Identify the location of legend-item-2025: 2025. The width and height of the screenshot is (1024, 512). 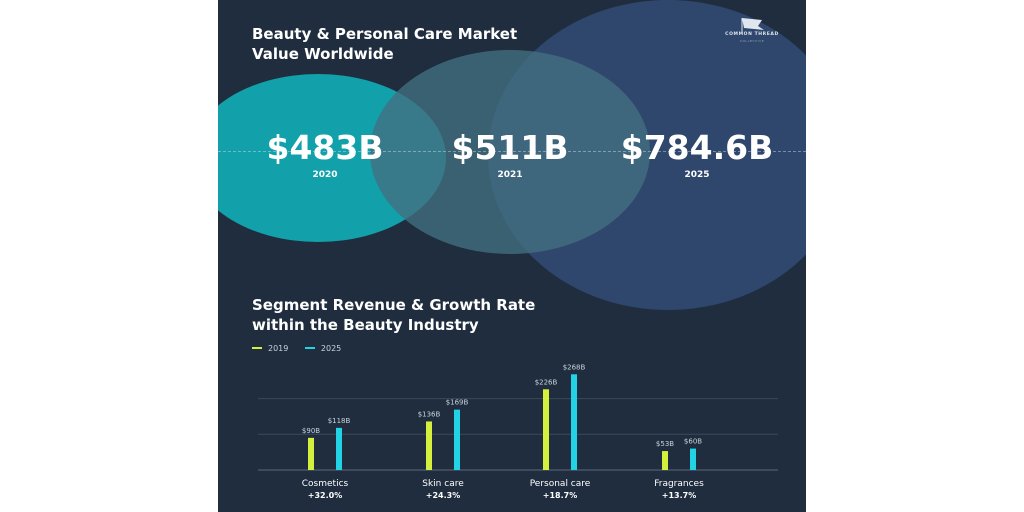
(323, 348).